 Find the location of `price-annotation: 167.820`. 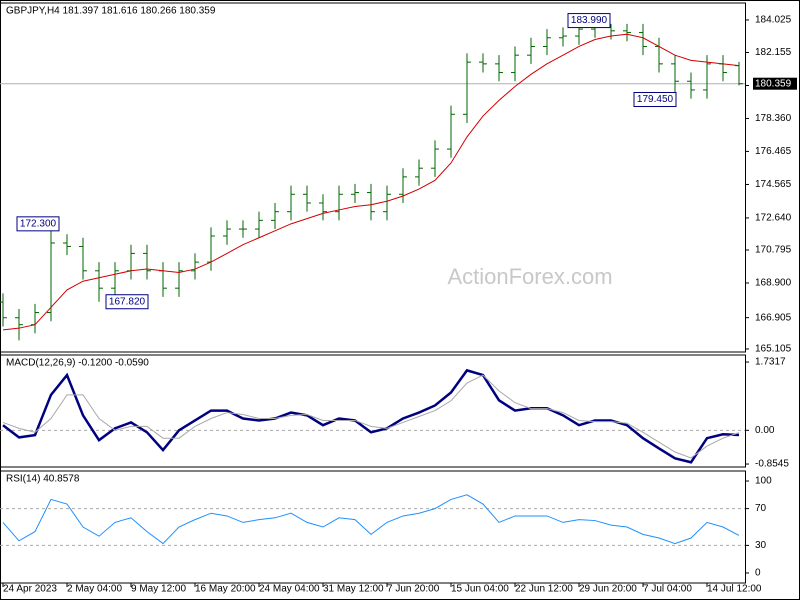

price-annotation: 167.820 is located at coordinates (127, 301).